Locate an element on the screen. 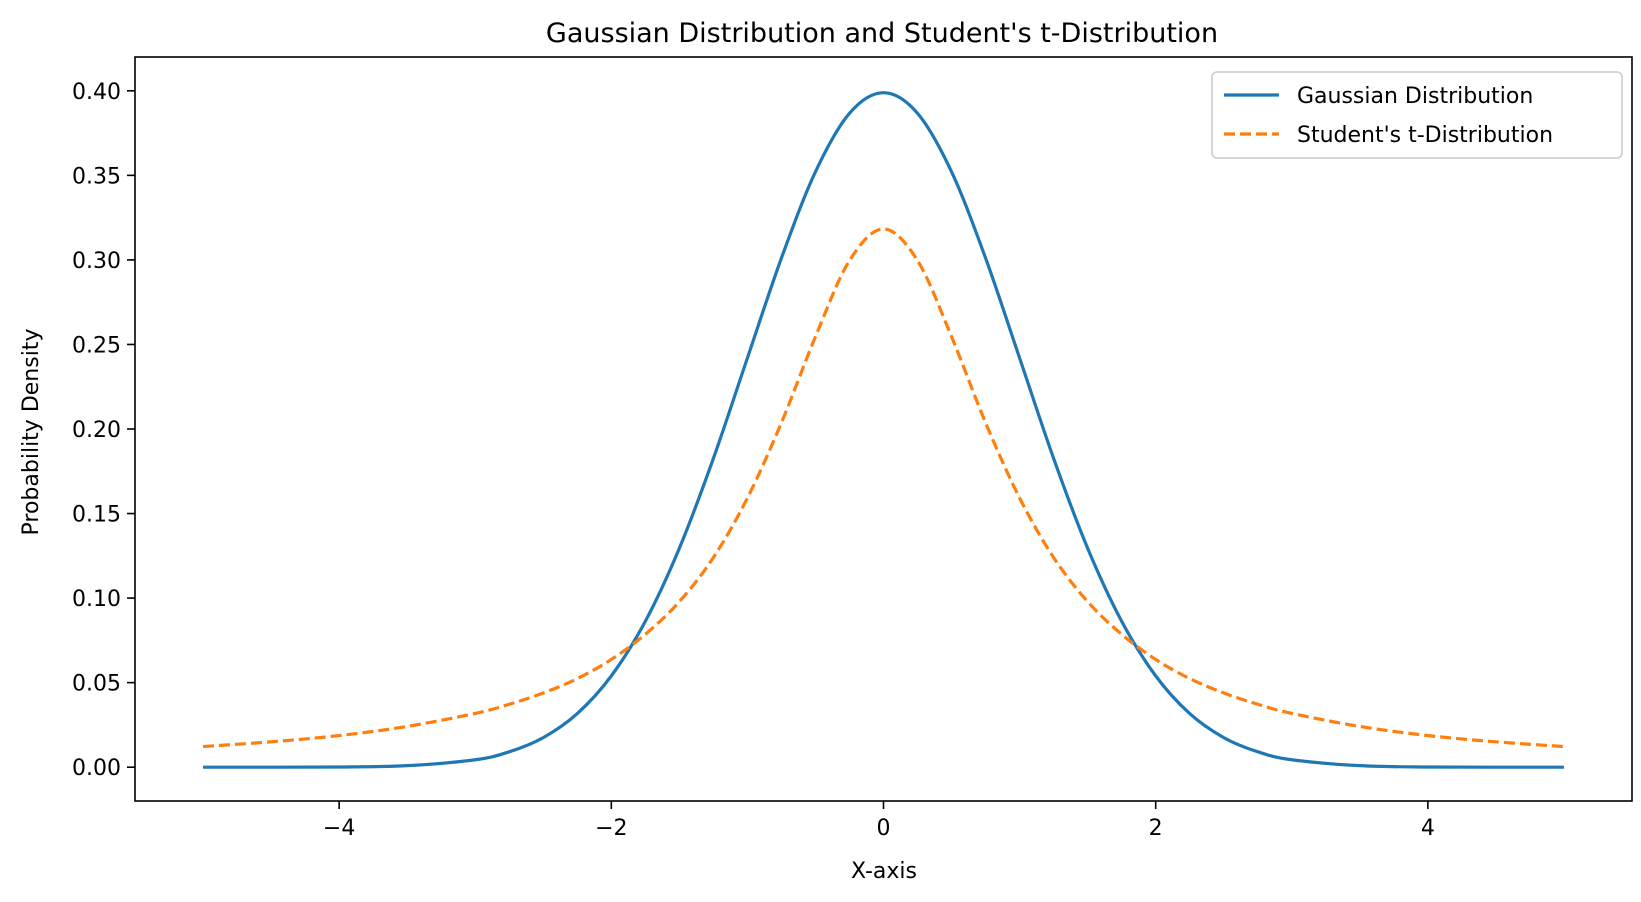 This screenshot has height=902, width=1641. x-tick-label: −2 is located at coordinates (611, 828).